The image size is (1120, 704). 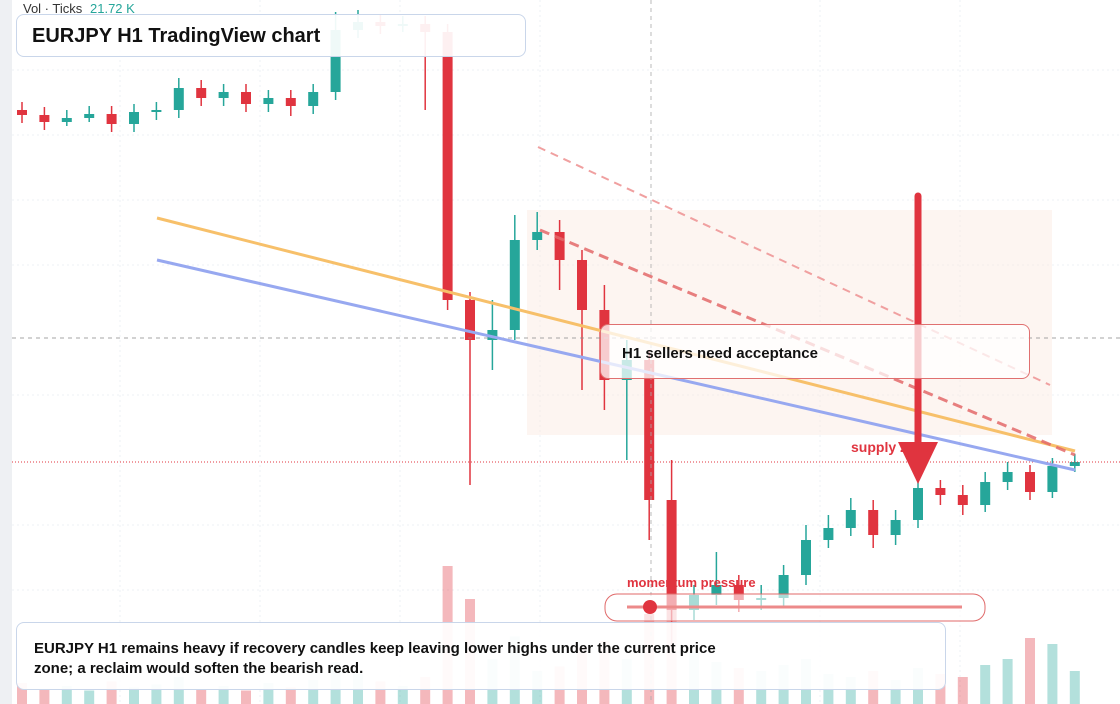 I want to click on volume-value: 21.72 K, so click(x=112, y=8).